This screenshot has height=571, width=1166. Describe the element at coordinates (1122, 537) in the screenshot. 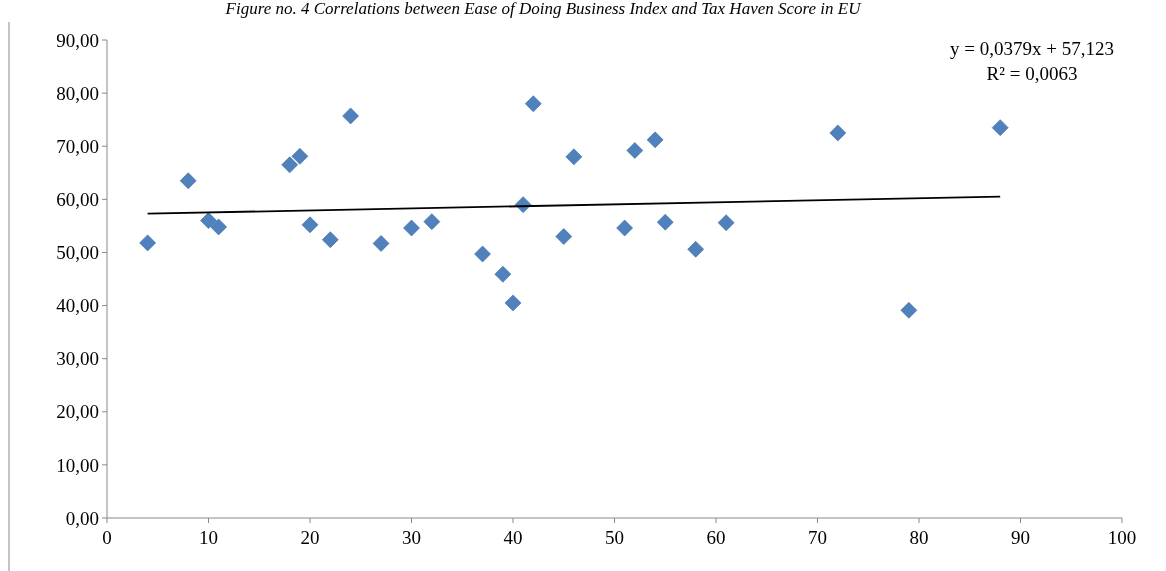

I see `x-tick-label: 100` at that location.